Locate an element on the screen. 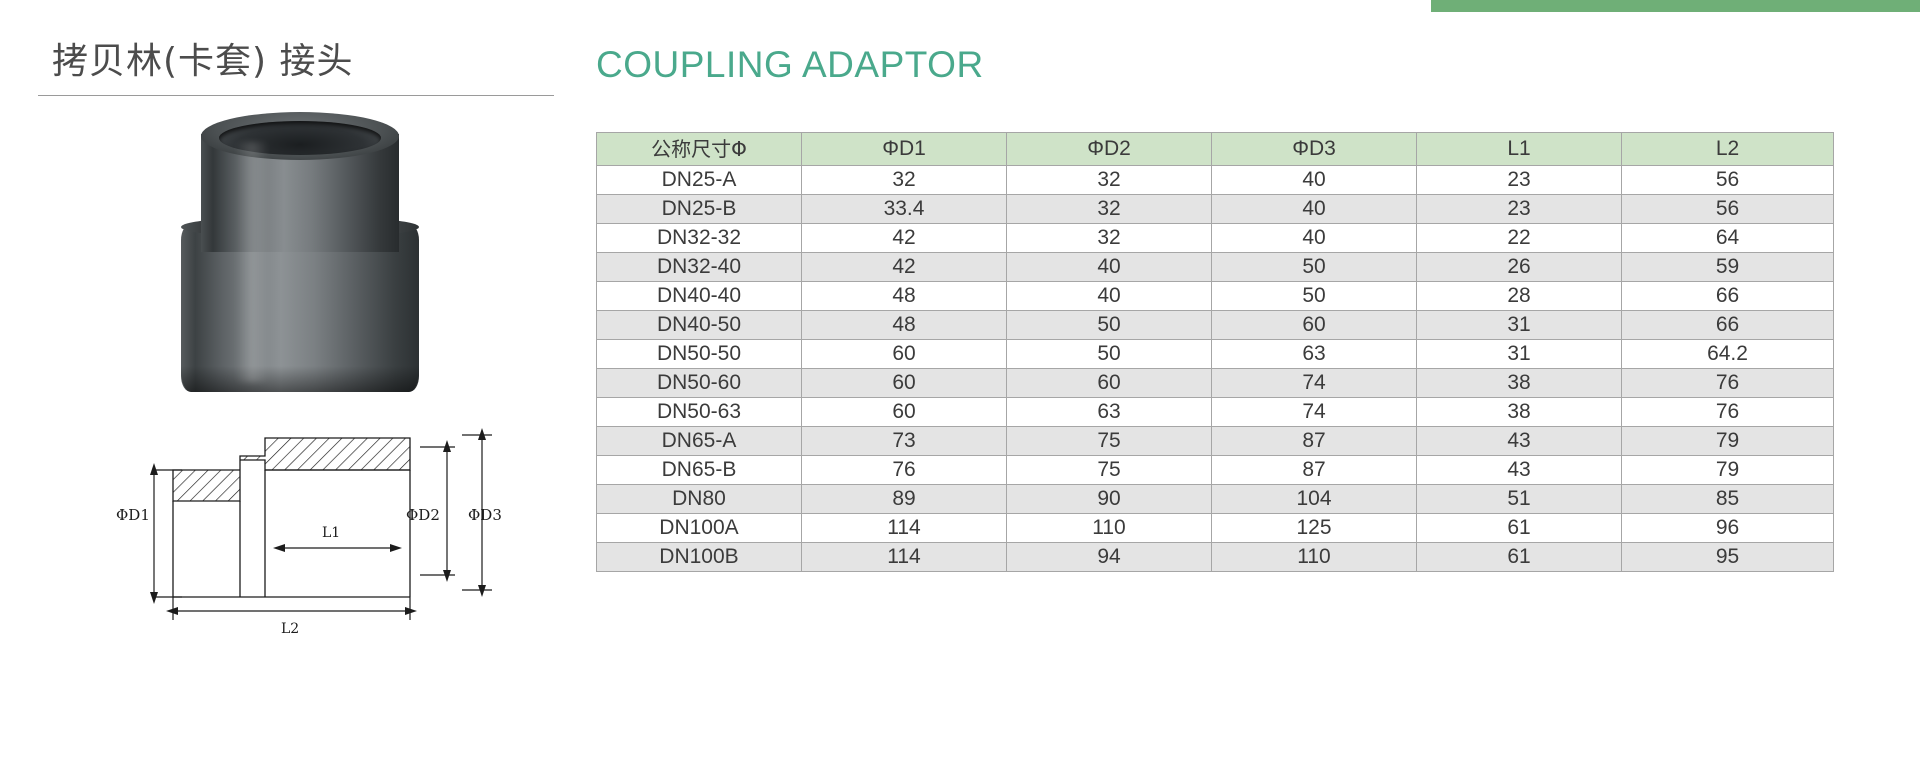 The width and height of the screenshot is (1920, 781). top-accent-bar is located at coordinates (1675, 6).